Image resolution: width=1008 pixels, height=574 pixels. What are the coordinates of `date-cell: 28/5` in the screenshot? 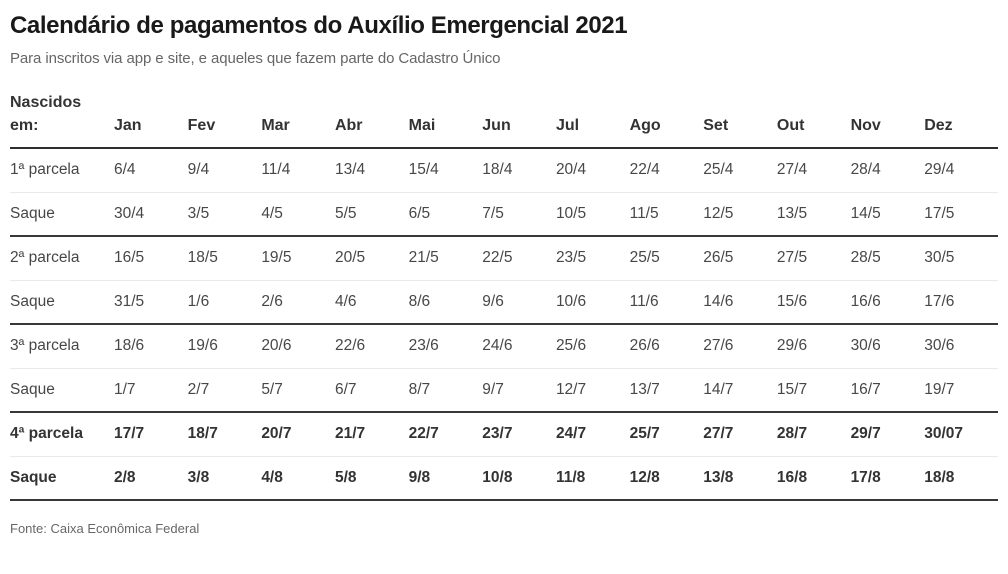 It's located at (887, 258).